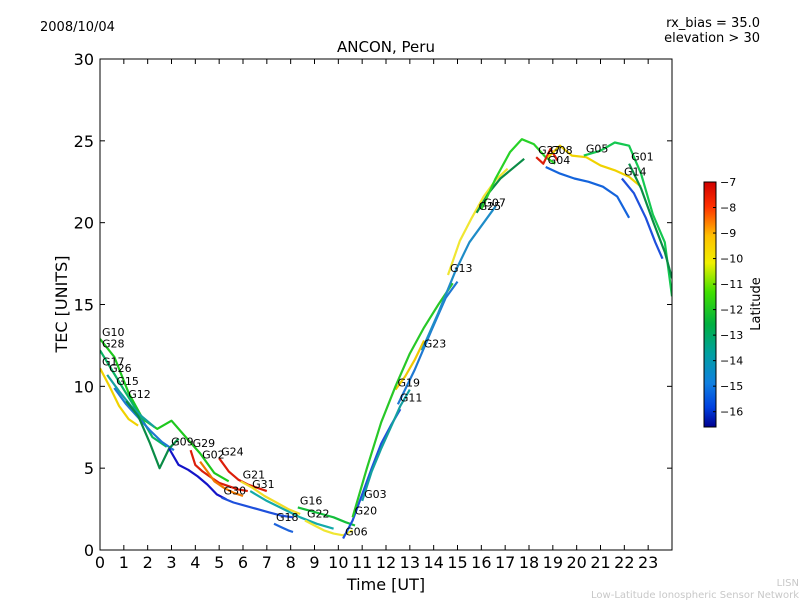 This screenshot has width=800, height=600. What do you see at coordinates (318, 514) in the screenshot?
I see `series-label-g22: G22` at bounding box center [318, 514].